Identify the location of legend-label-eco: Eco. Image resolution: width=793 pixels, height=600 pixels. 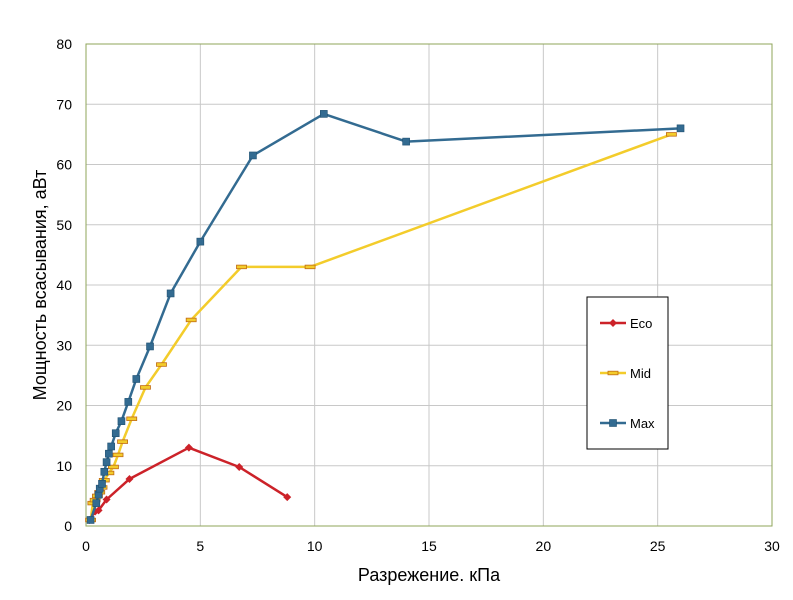
(641, 323).